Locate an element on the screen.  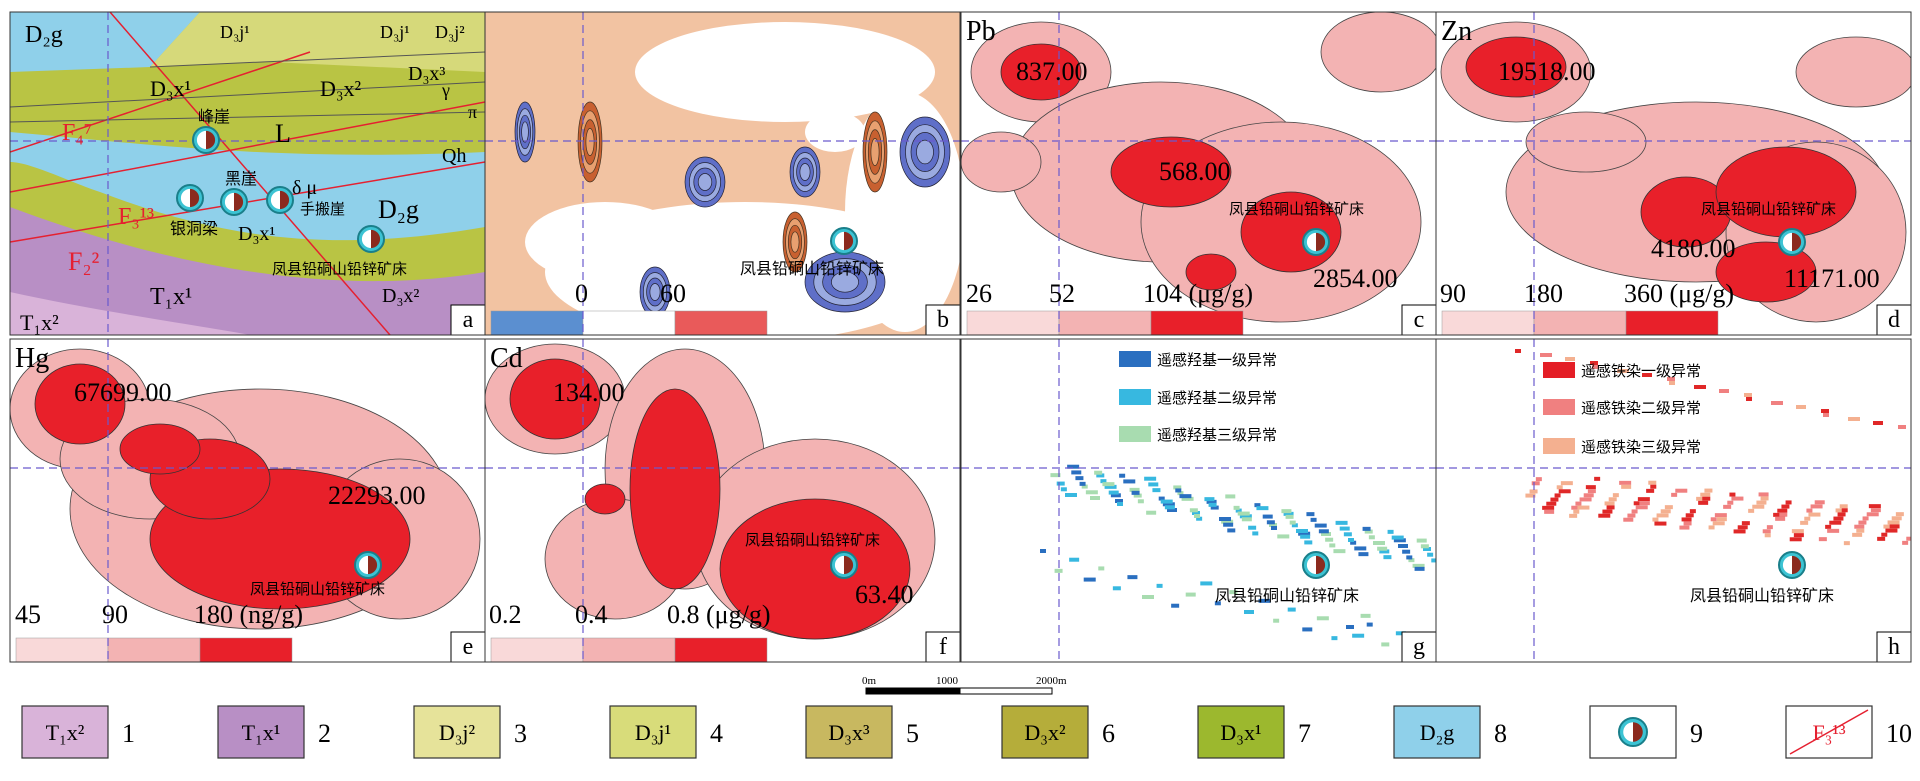
legend-number: 1 is located at coordinates (128, 733).